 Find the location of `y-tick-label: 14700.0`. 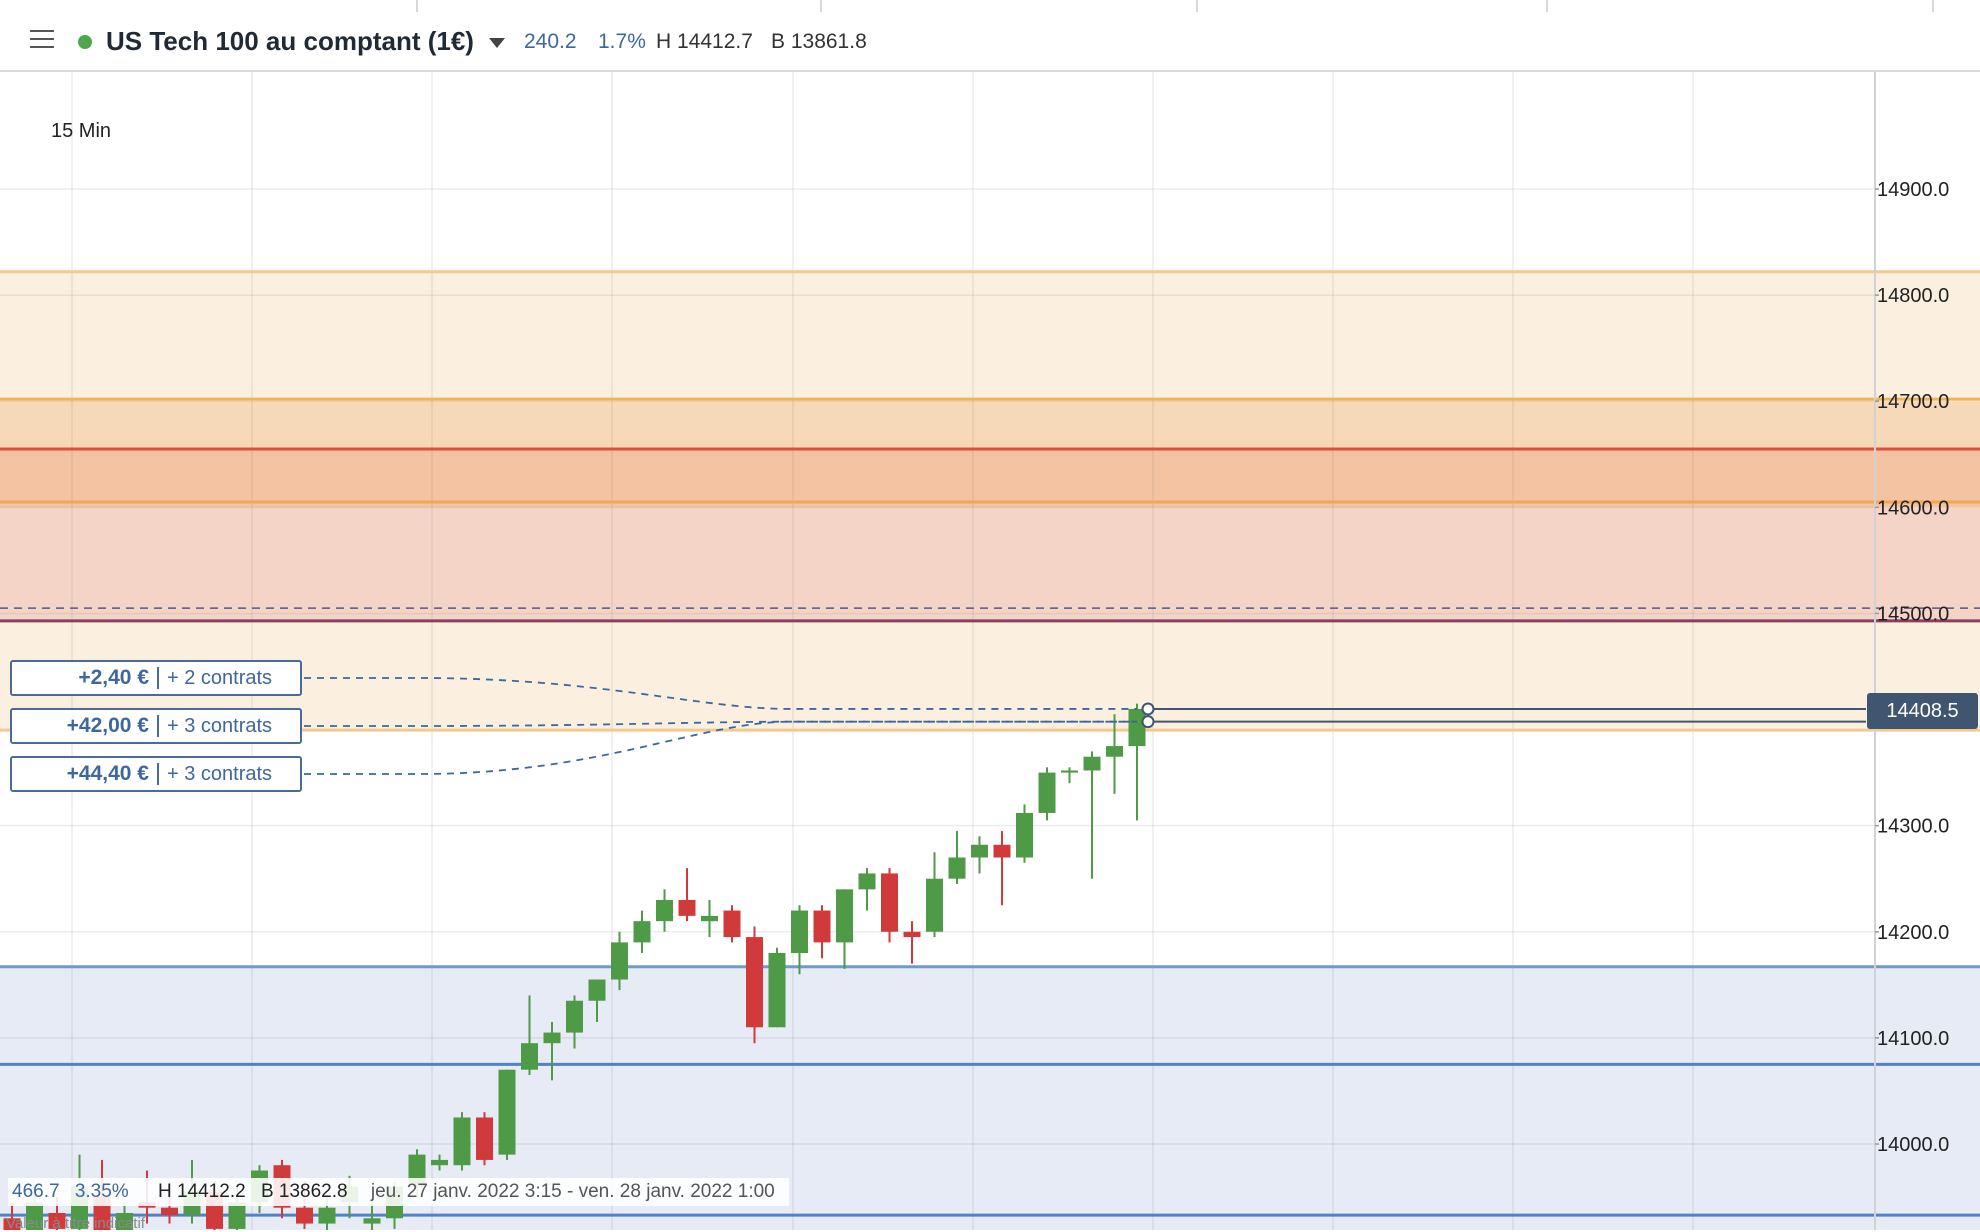

y-tick-label: 14700.0 is located at coordinates (1913, 402).